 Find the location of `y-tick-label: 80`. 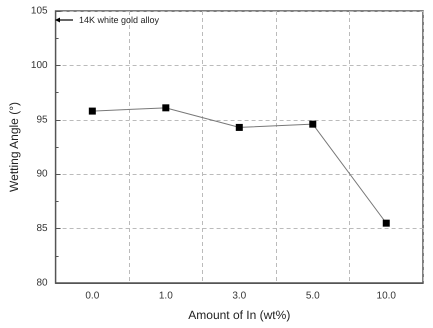

y-tick-label: 80 is located at coordinates (42, 283).